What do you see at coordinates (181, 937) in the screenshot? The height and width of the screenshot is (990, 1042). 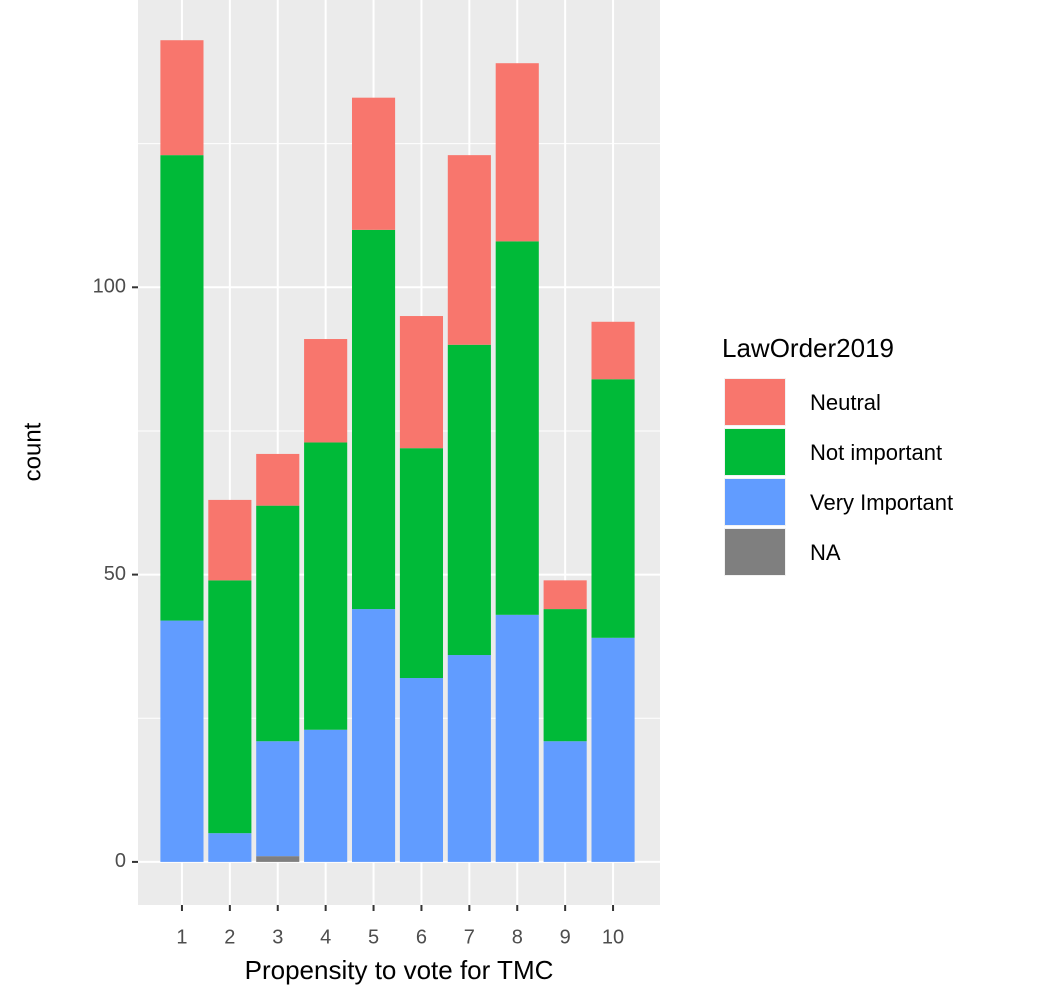 I see `x-tick-label: 1` at bounding box center [181, 937].